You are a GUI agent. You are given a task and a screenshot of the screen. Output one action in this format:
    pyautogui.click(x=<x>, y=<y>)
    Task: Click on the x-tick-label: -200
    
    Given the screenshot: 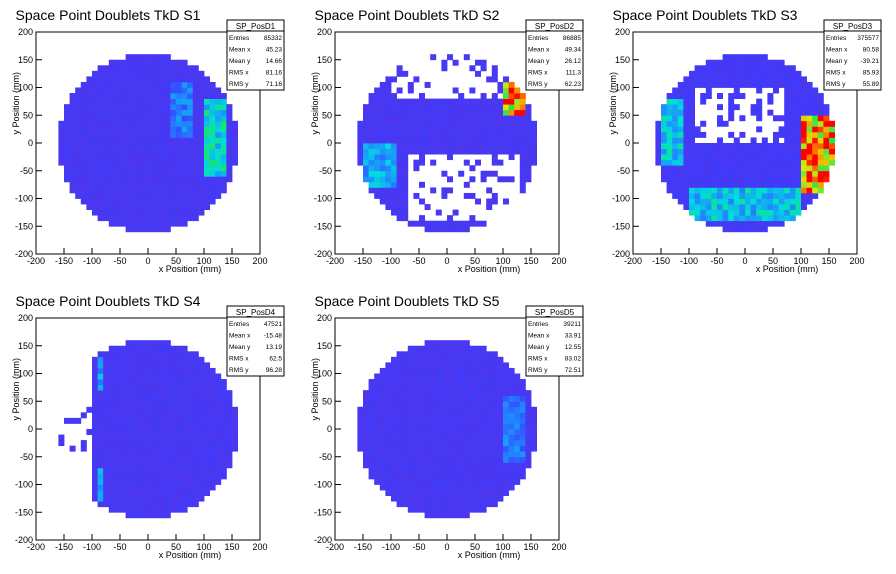 What is the action you would take?
    pyautogui.click(x=36, y=261)
    